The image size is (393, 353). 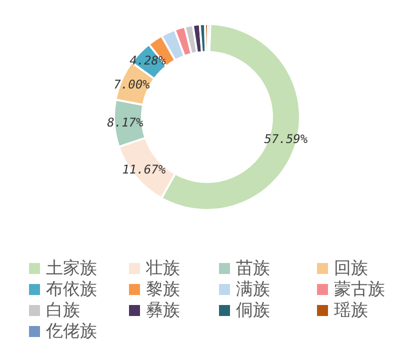 I want to click on legend-label: 仡佬族, so click(x=71, y=332).